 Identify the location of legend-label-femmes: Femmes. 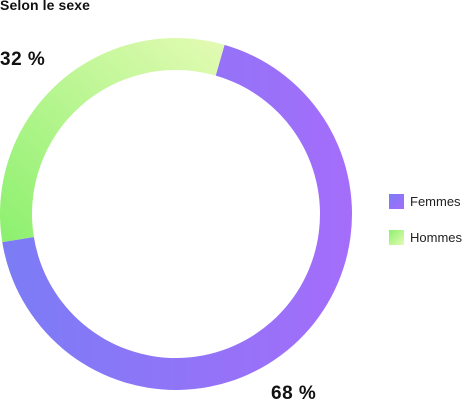
(435, 201).